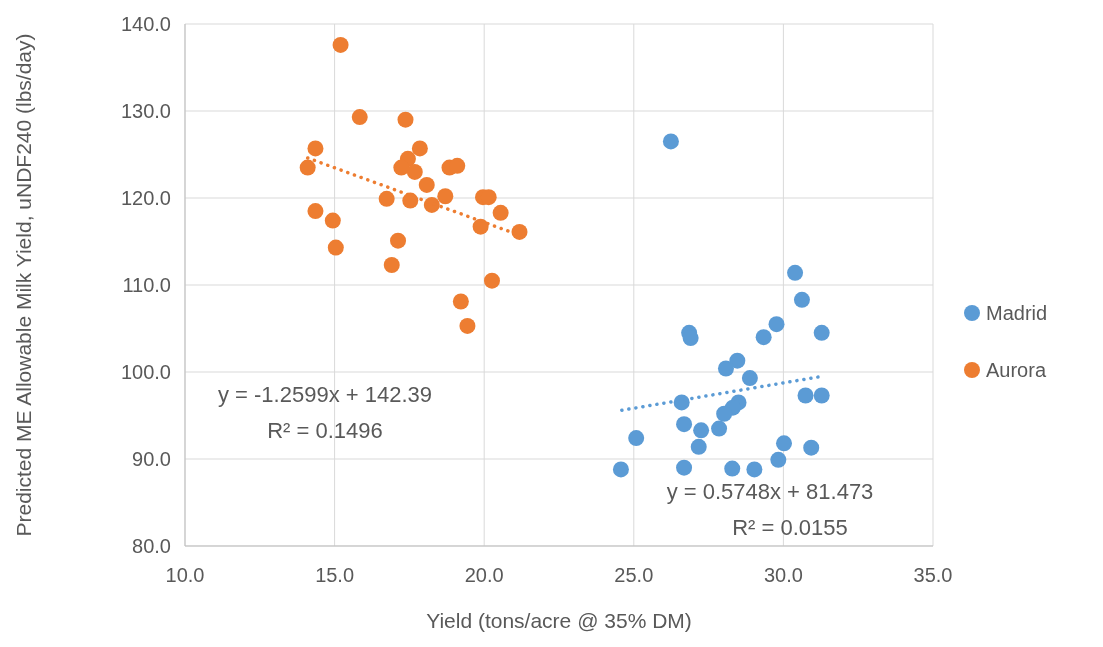 This screenshot has height=647, width=1103. I want to click on x-tick-label: 20.0, so click(484, 575).